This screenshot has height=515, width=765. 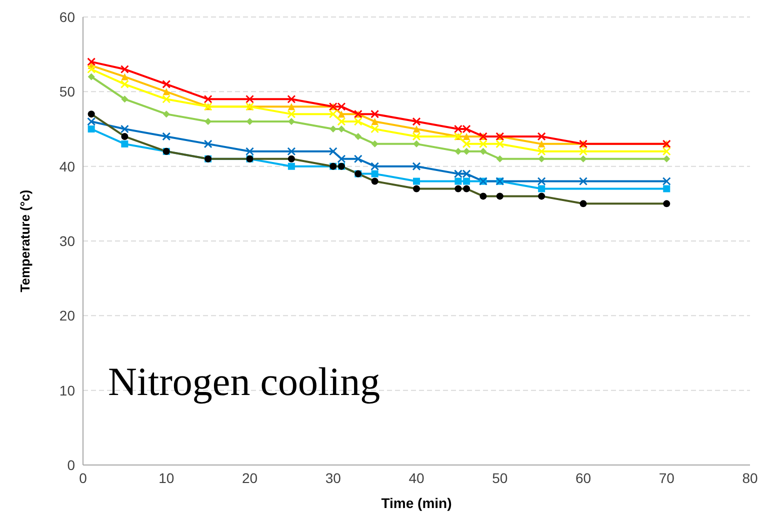 What do you see at coordinates (67, 166) in the screenshot?
I see `y-tick-label: 40` at bounding box center [67, 166].